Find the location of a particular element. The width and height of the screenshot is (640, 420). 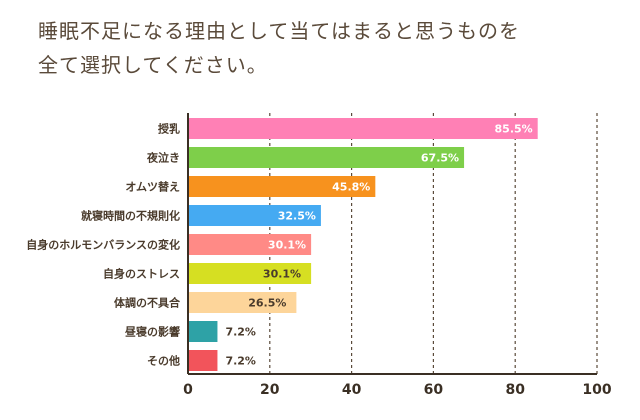

value-label-3: 32.5% is located at coordinates (297, 216).